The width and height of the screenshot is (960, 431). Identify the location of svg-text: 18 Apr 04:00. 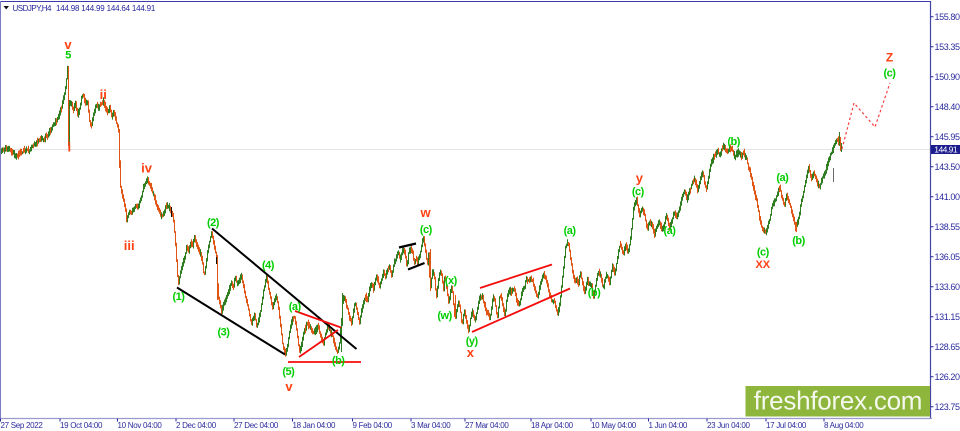
(552, 425).